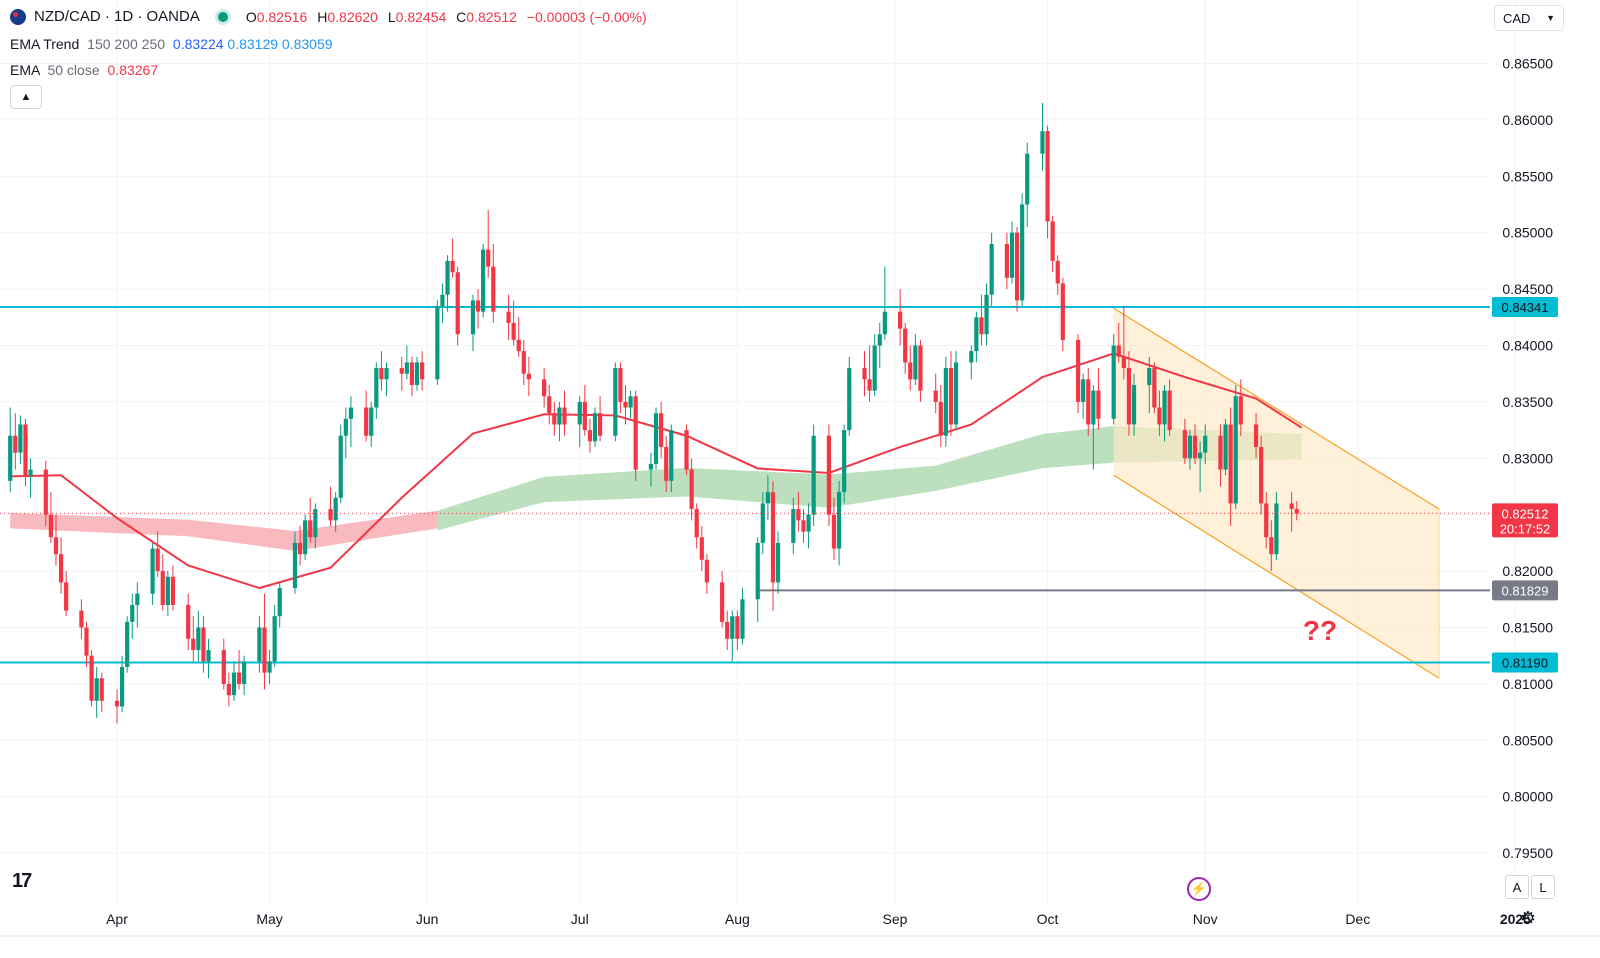 This screenshot has height=958, width=1600. Describe the element at coordinates (1529, 18) in the screenshot. I see `currency-select: CAD ▼` at that location.